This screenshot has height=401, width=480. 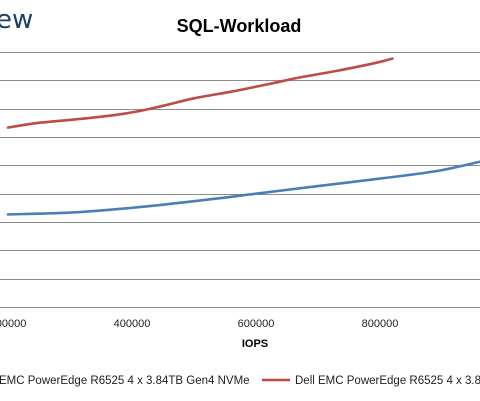 I want to click on chart-title: SQL-Workload, so click(x=239, y=26).